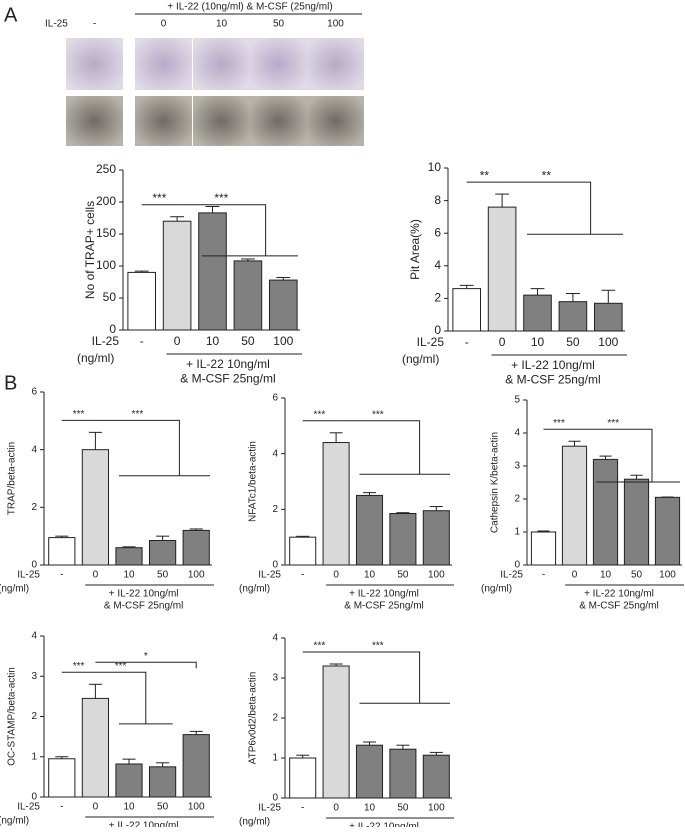  Describe the element at coordinates (56, 24) in the screenshot. I see `header-il25: IL-25` at that location.